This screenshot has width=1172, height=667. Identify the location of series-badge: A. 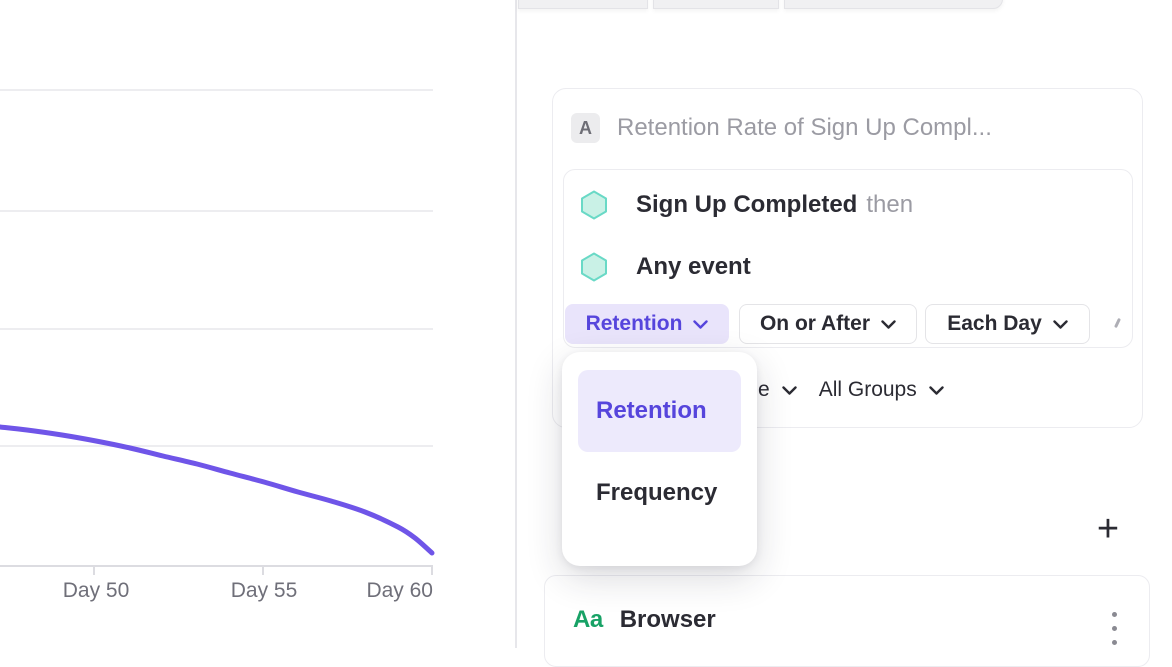
(585, 128).